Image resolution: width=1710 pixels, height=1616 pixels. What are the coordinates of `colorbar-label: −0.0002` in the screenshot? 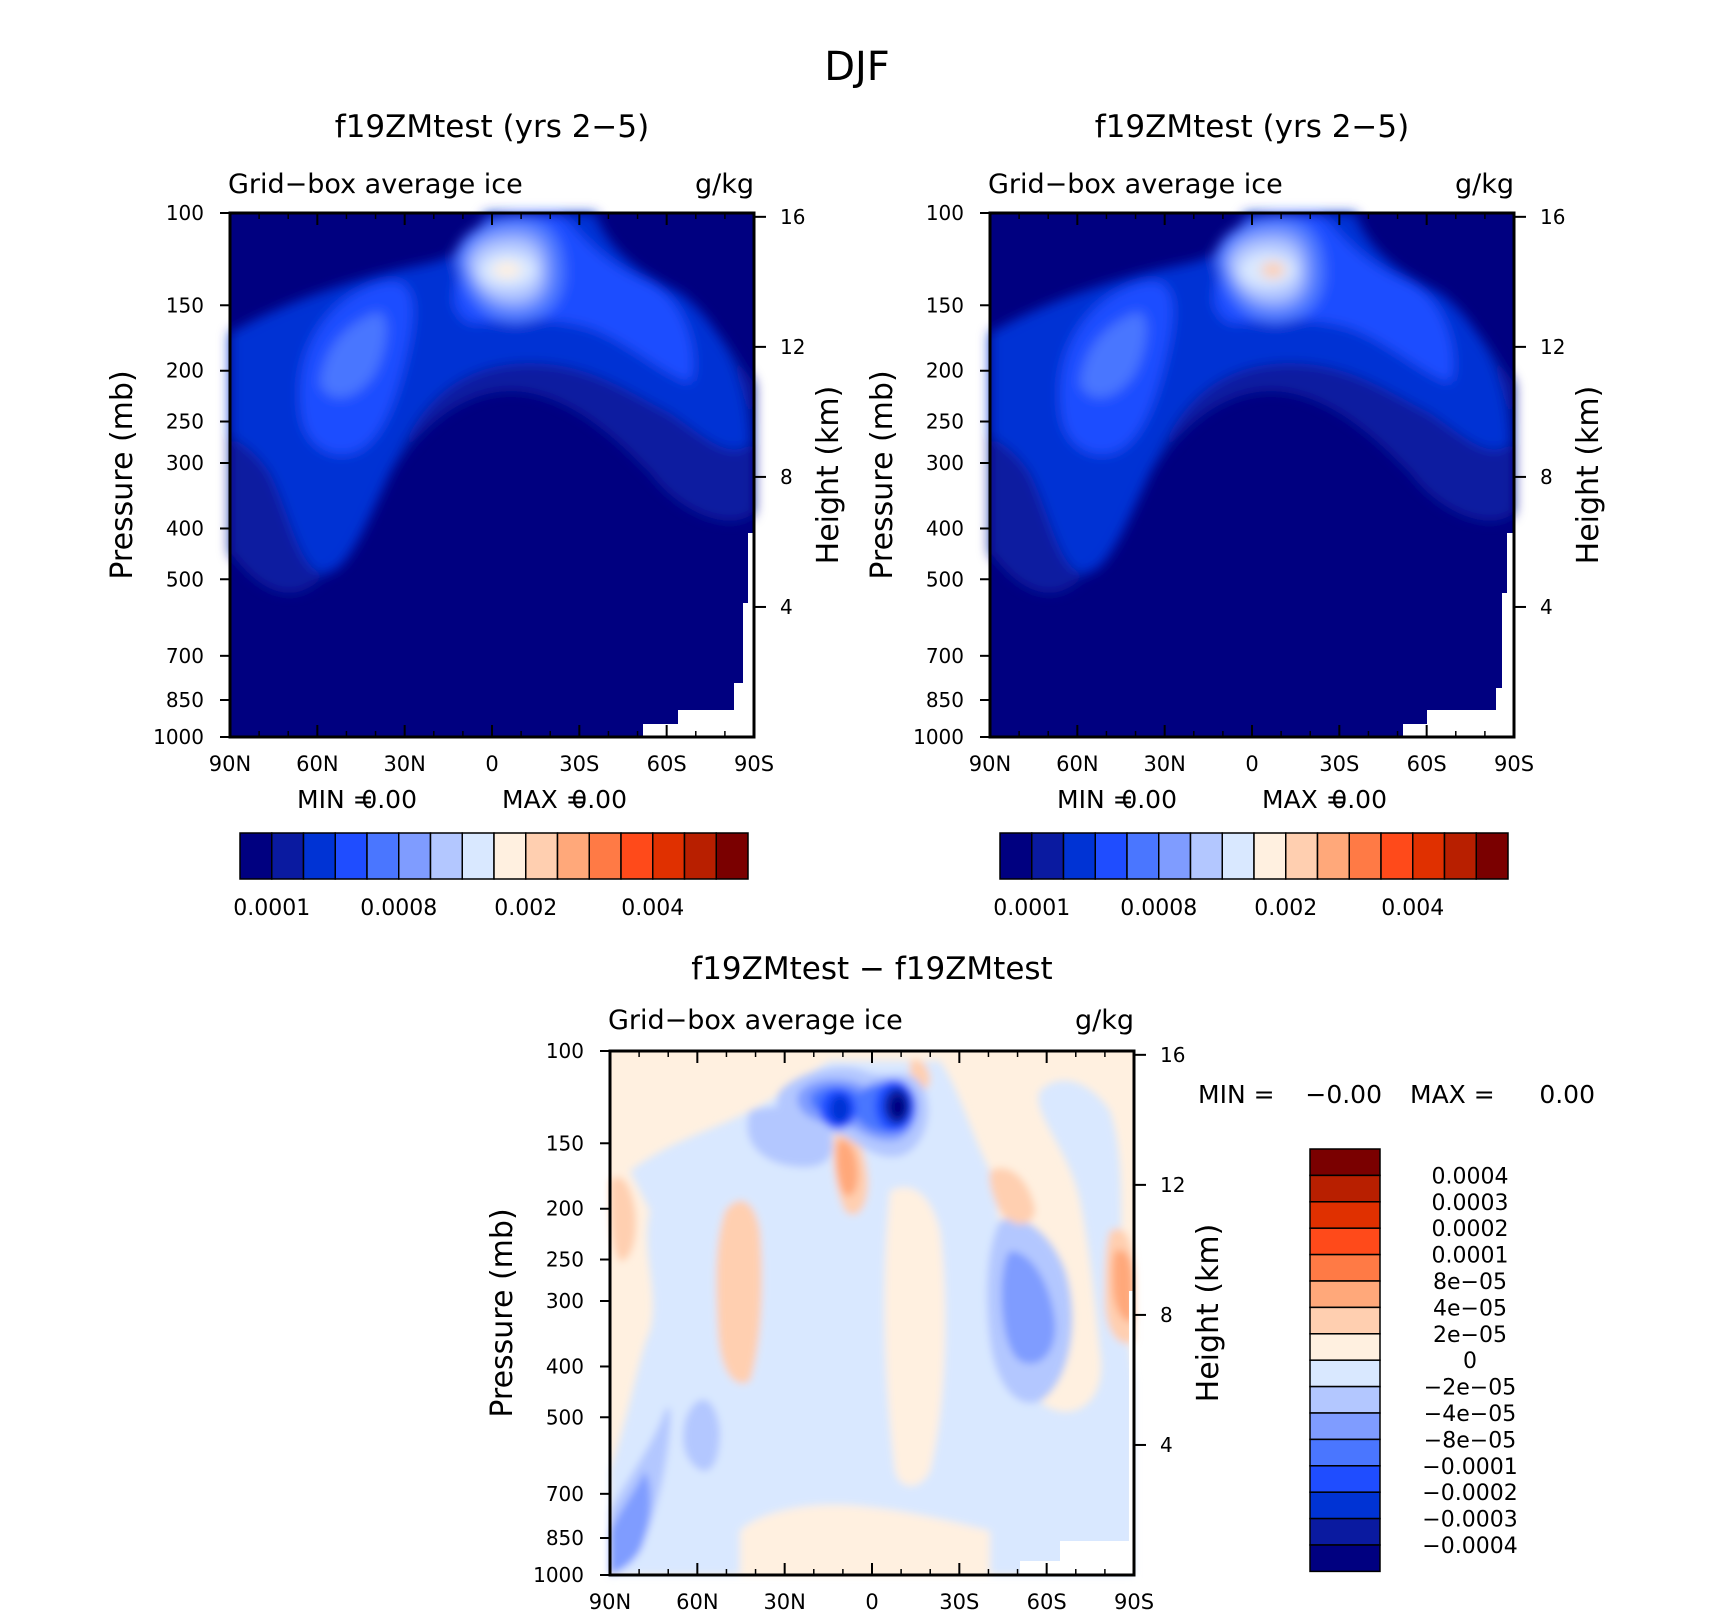 It's located at (1469, 1493).